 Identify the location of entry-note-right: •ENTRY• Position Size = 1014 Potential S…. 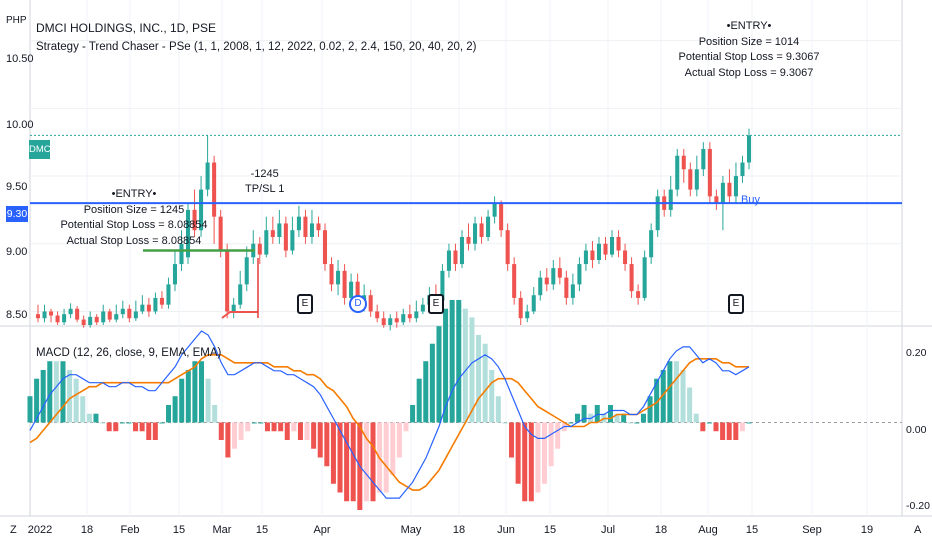
(749, 50).